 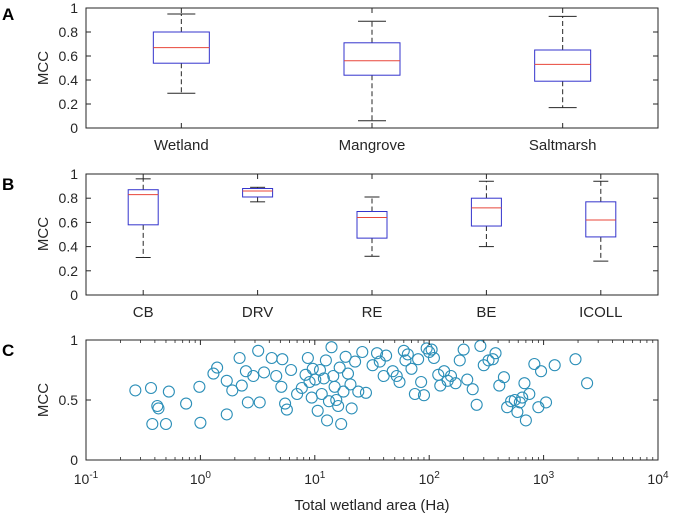 I want to click on ytick-label: 0.6, so click(x=69, y=222).